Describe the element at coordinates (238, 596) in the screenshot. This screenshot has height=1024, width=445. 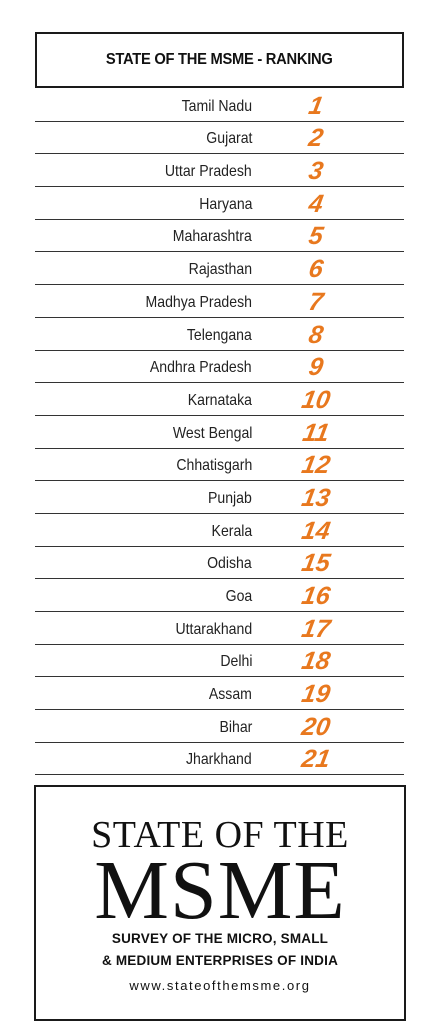
I see `state-name: Goa` at that location.